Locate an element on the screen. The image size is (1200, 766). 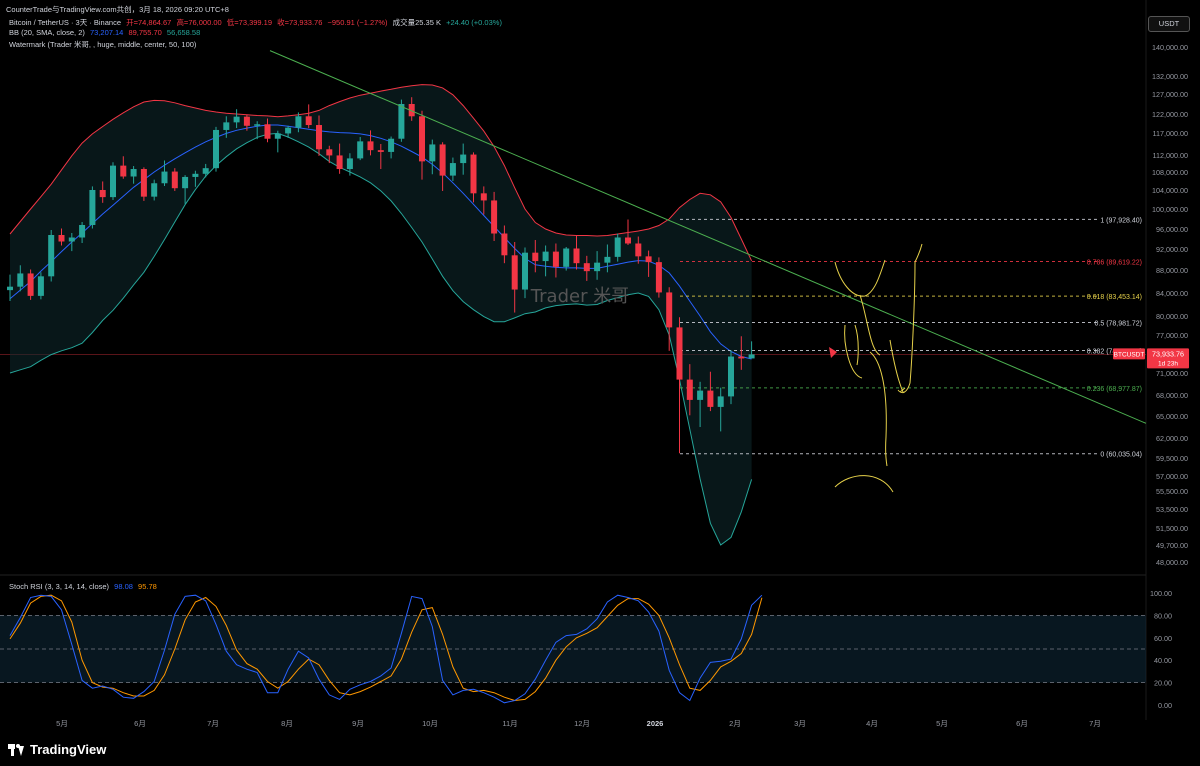
price-tick-10: 92,000.00 is located at coordinates (1172, 249).